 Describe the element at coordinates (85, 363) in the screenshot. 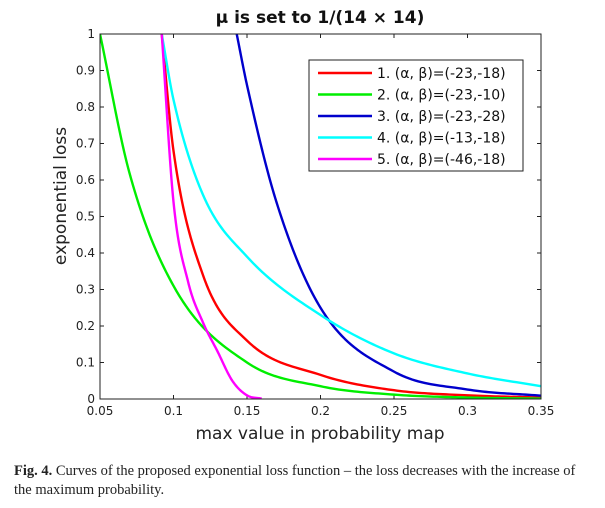

I see `y-tick-label: 0.1` at that location.